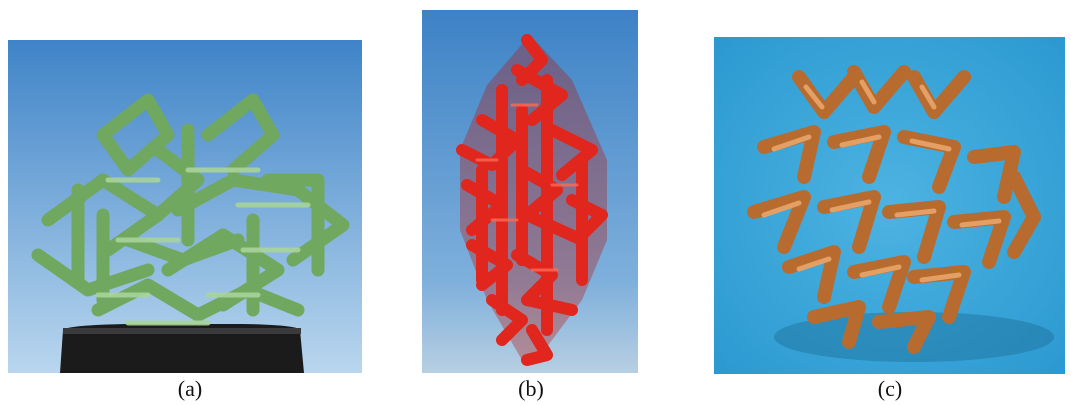  I want to click on caption-a: (a), so click(190, 388).